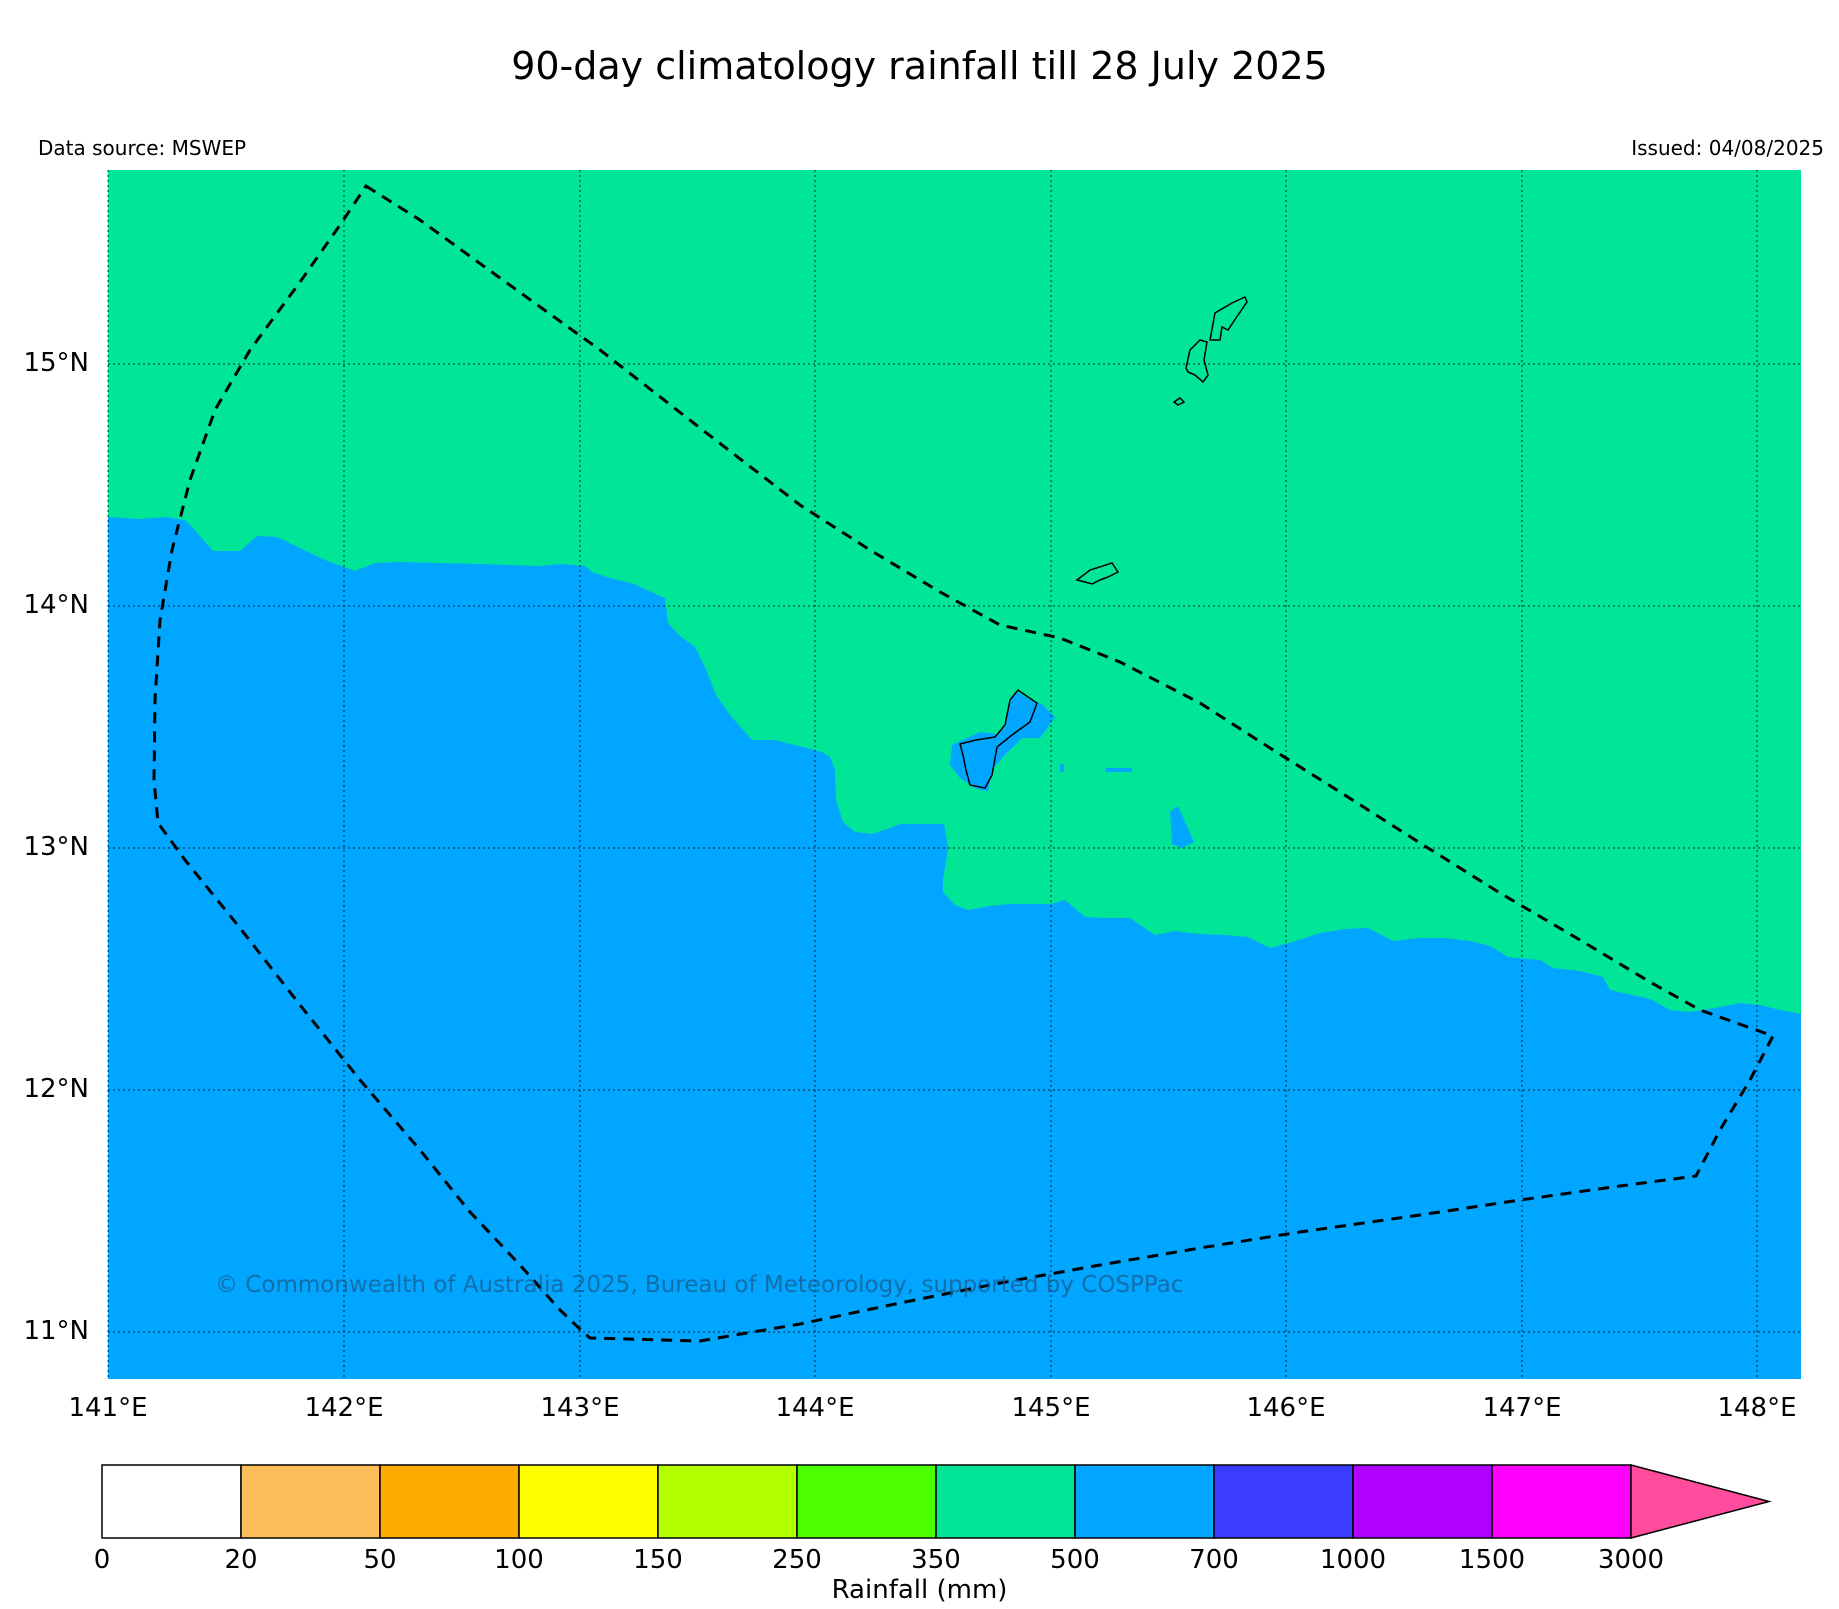  What do you see at coordinates (1197, 361) in the screenshot?
I see `saipan-outline` at bounding box center [1197, 361].